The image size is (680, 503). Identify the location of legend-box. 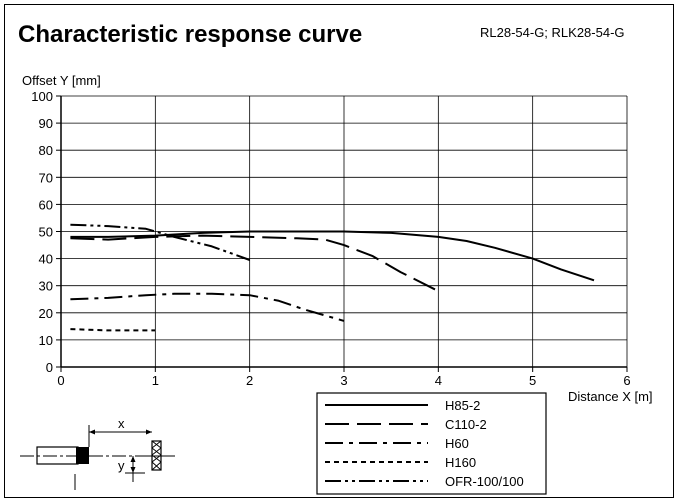
(431, 443).